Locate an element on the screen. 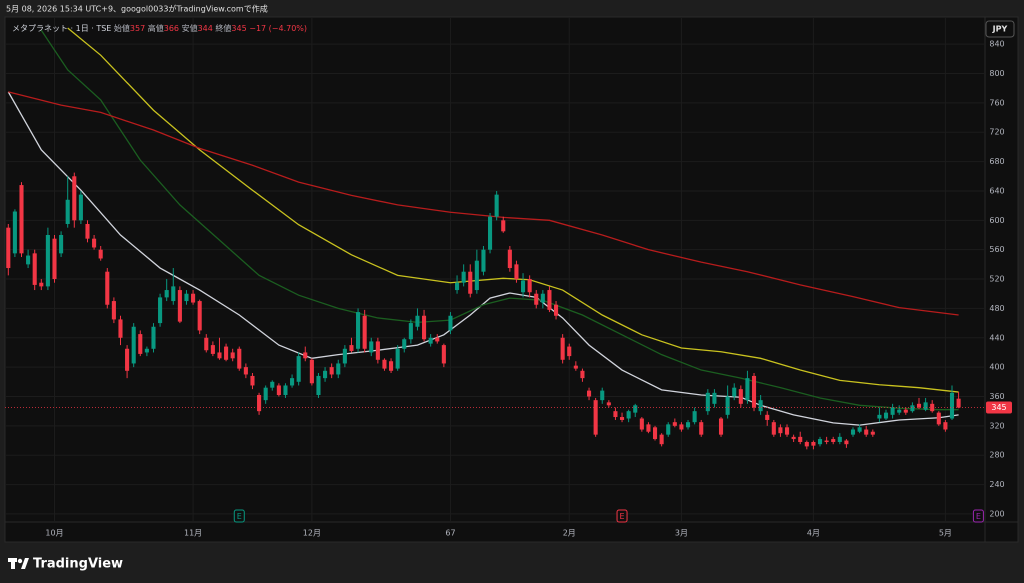  brand: TradingView is located at coordinates (78, 564).